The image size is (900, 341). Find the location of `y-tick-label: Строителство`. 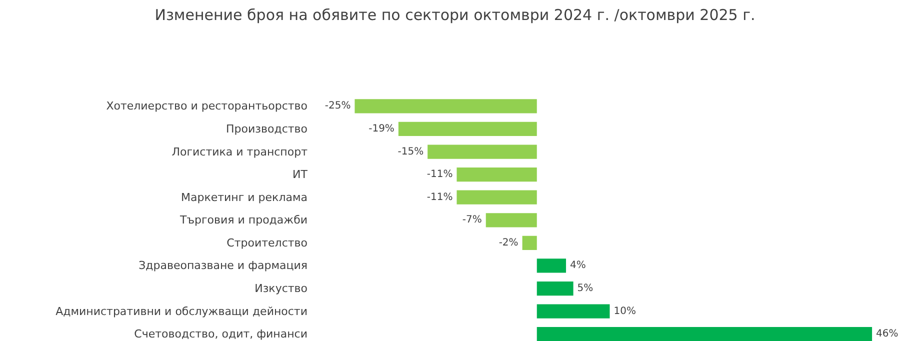

y-tick-label: Строителство is located at coordinates (267, 243).